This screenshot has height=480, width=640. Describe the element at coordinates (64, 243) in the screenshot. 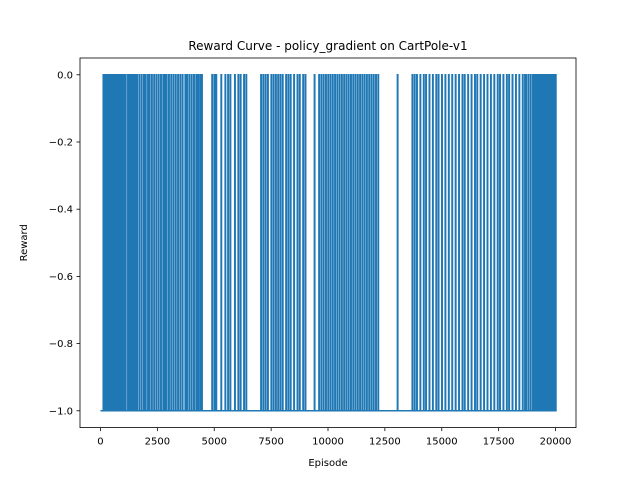

I see `y-axis: 0.0 −0.2 −0.4 −0.6 −0.8 −1.0` at that location.